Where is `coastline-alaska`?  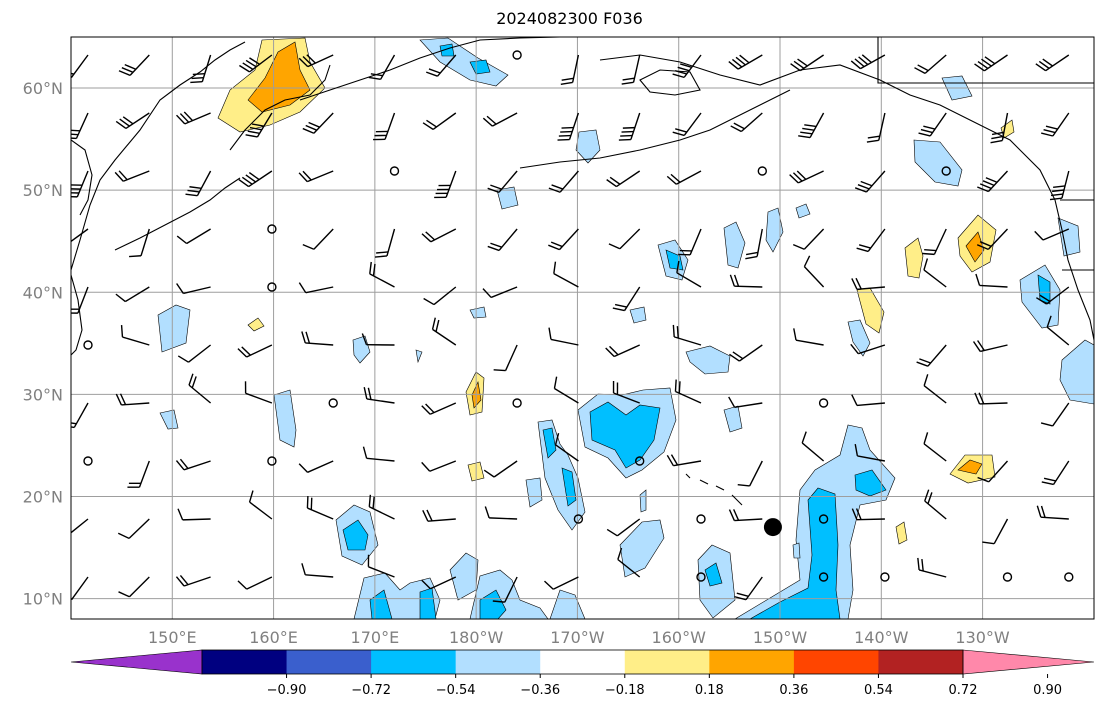 coastline-alaska is located at coordinates (827, 127).